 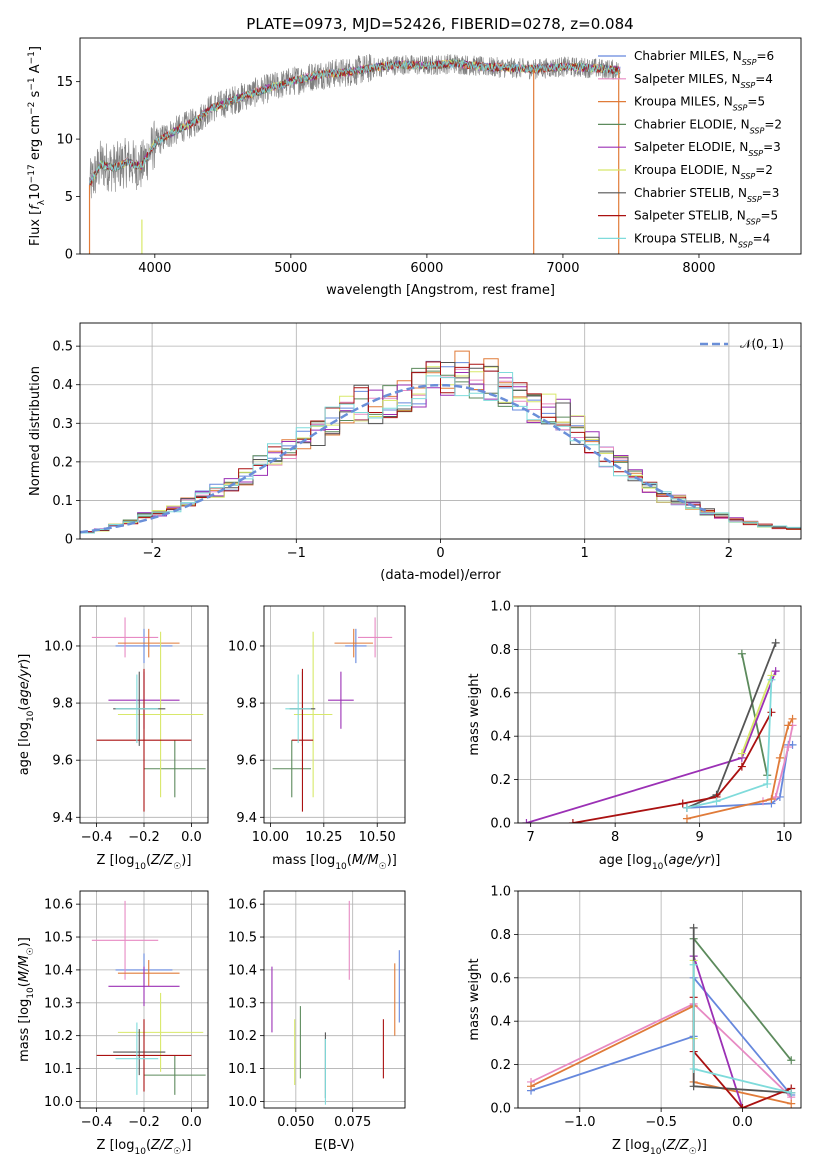 I want to click on legend-label: Salpeter ELODIE, so click(x=683, y=147).